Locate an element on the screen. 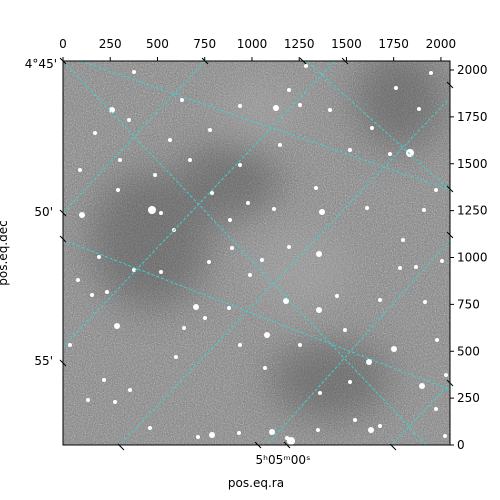 The height and width of the screenshot is (500, 500). x-tick-label-1250: 1250 is located at coordinates (299, 44).